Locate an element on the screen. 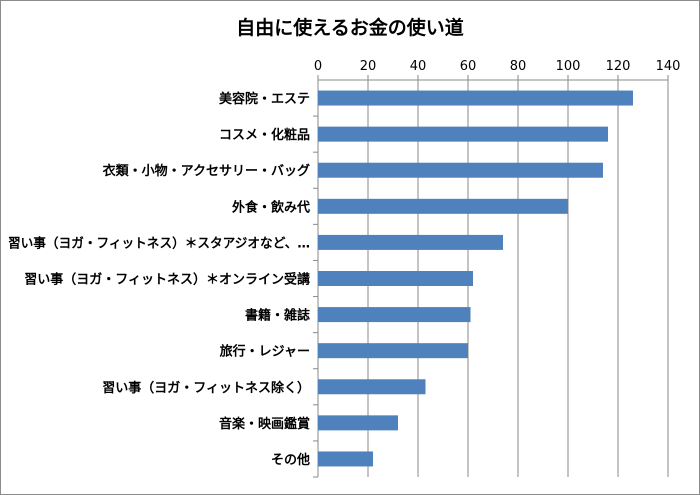 The height and width of the screenshot is (495, 700). x-tick-label: 60 is located at coordinates (468, 66).